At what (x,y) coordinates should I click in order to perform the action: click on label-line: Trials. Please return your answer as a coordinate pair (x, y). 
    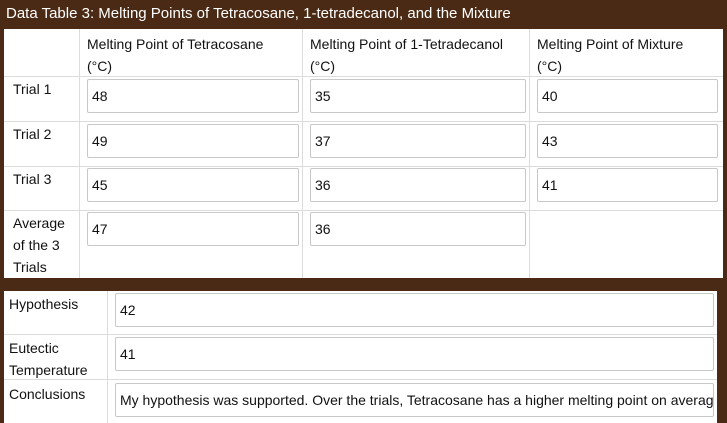
    Looking at the image, I should click on (30, 267).